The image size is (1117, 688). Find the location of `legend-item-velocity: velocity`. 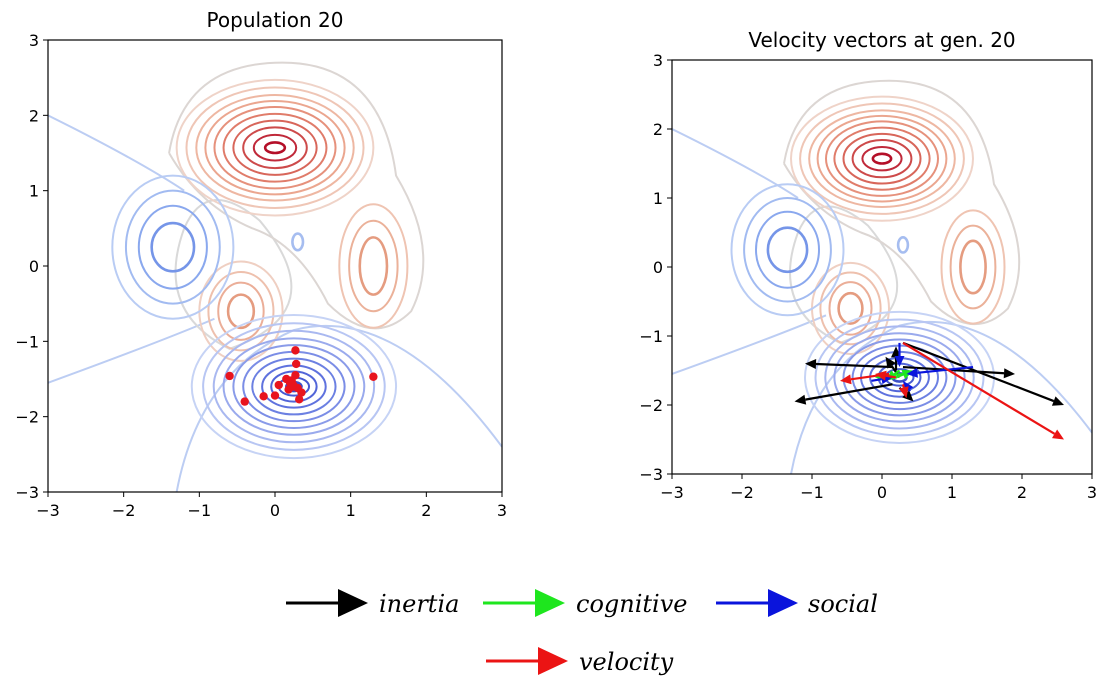

legend-item-velocity: velocity is located at coordinates (580, 661).